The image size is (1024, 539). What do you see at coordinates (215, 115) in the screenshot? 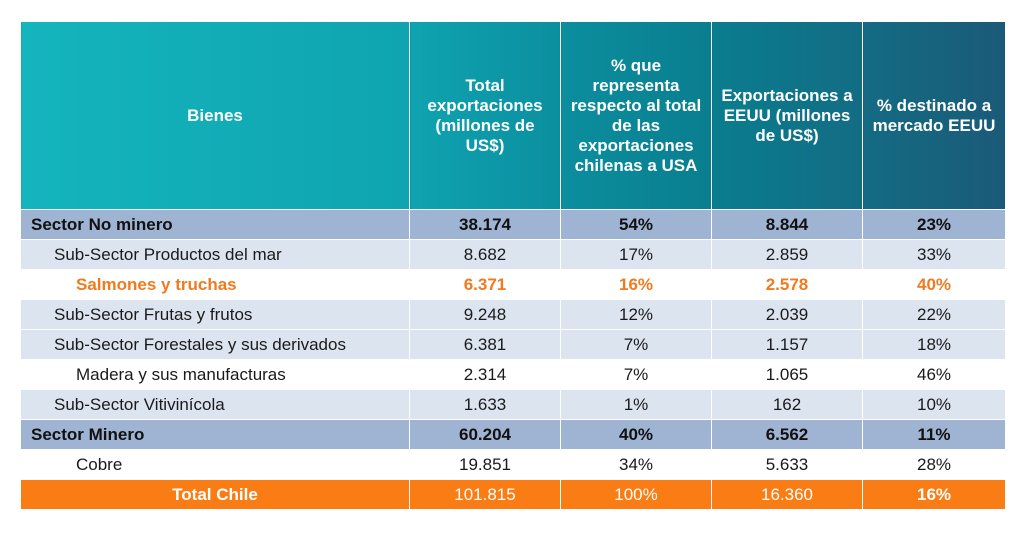
I see `header-bienes: Bienes` at bounding box center [215, 115].